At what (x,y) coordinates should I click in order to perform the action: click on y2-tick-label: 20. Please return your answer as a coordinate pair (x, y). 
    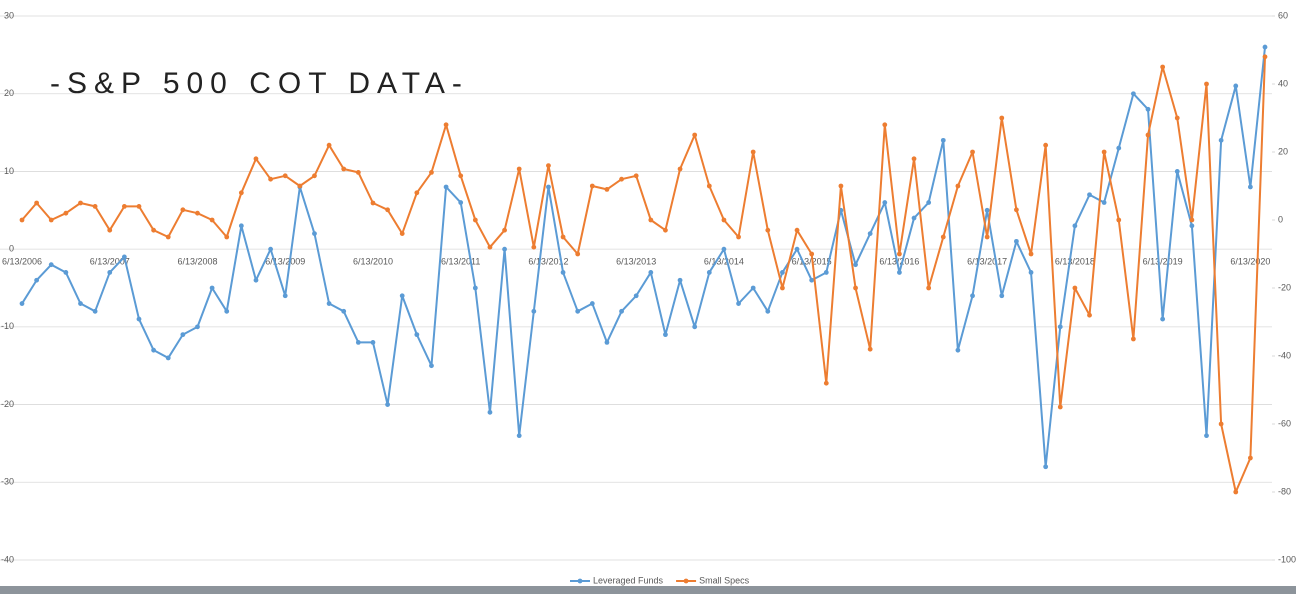
    Looking at the image, I should click on (1283, 151).